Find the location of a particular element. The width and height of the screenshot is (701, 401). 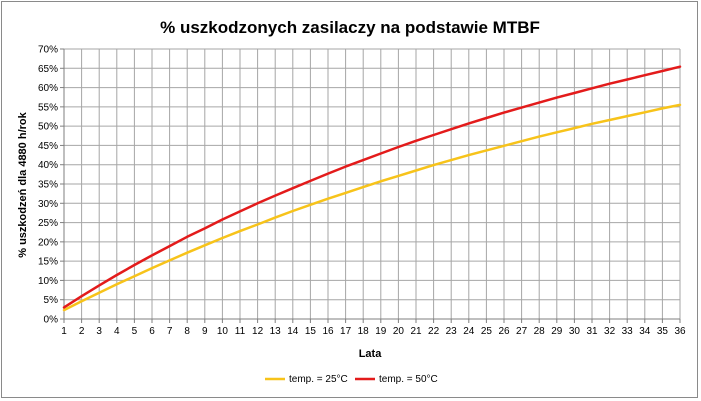

y-tick-label: 25% is located at coordinates (48, 223).